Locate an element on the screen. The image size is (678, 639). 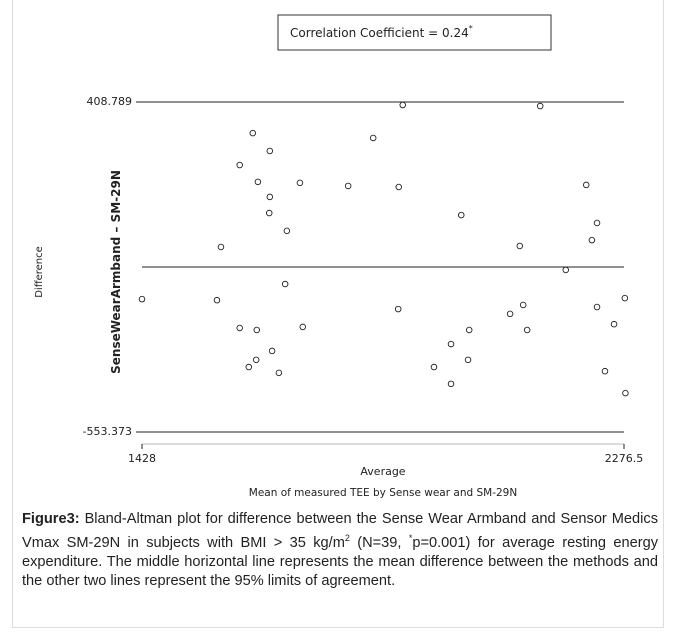
caption-label: Figure3: is located at coordinates (51, 519).